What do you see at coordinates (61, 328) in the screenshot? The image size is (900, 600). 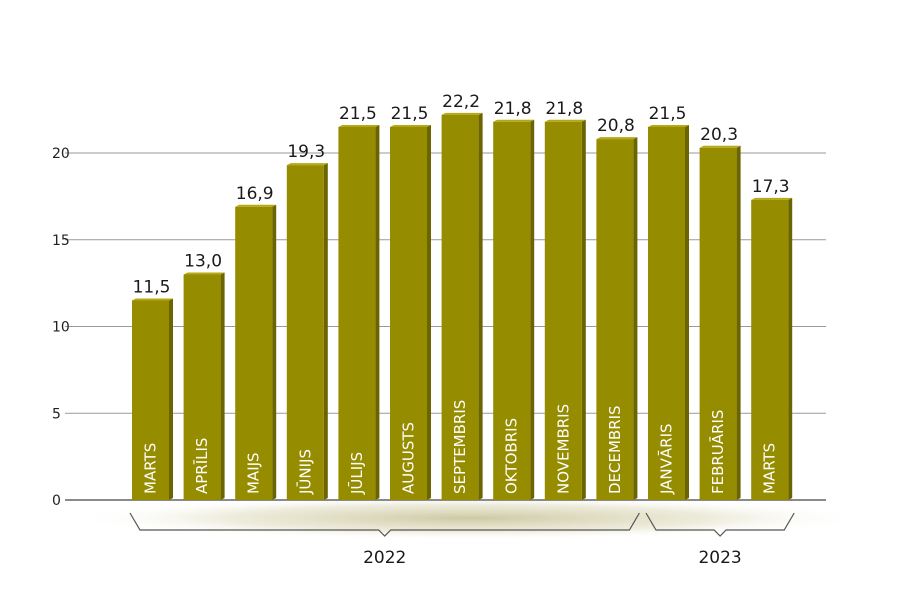 I see `y-tick-label: 10` at bounding box center [61, 328].